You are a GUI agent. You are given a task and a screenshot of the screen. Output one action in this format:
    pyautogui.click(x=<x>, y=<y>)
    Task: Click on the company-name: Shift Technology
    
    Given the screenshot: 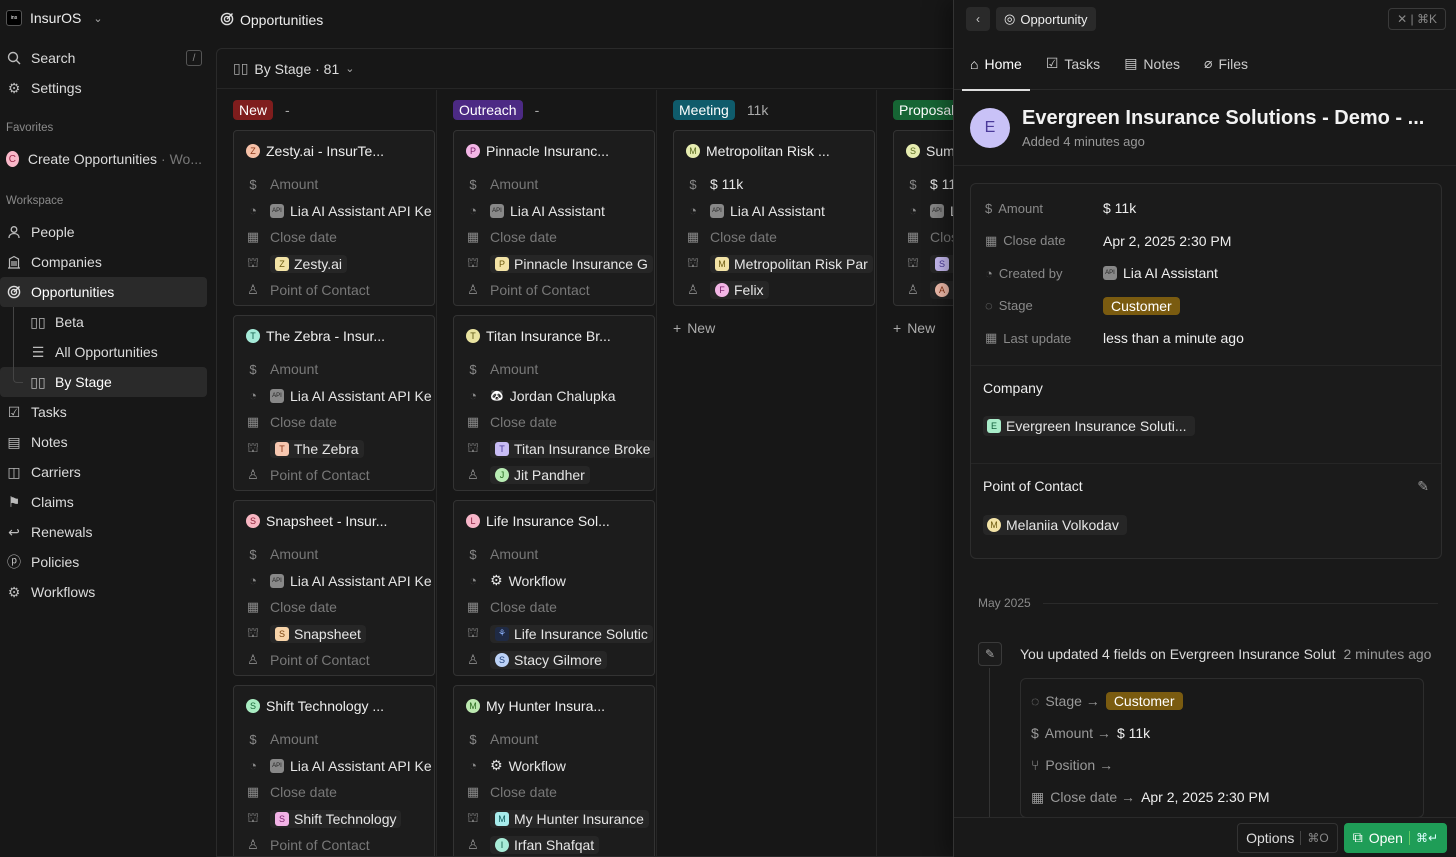 What is the action you would take?
    pyautogui.click(x=345, y=818)
    